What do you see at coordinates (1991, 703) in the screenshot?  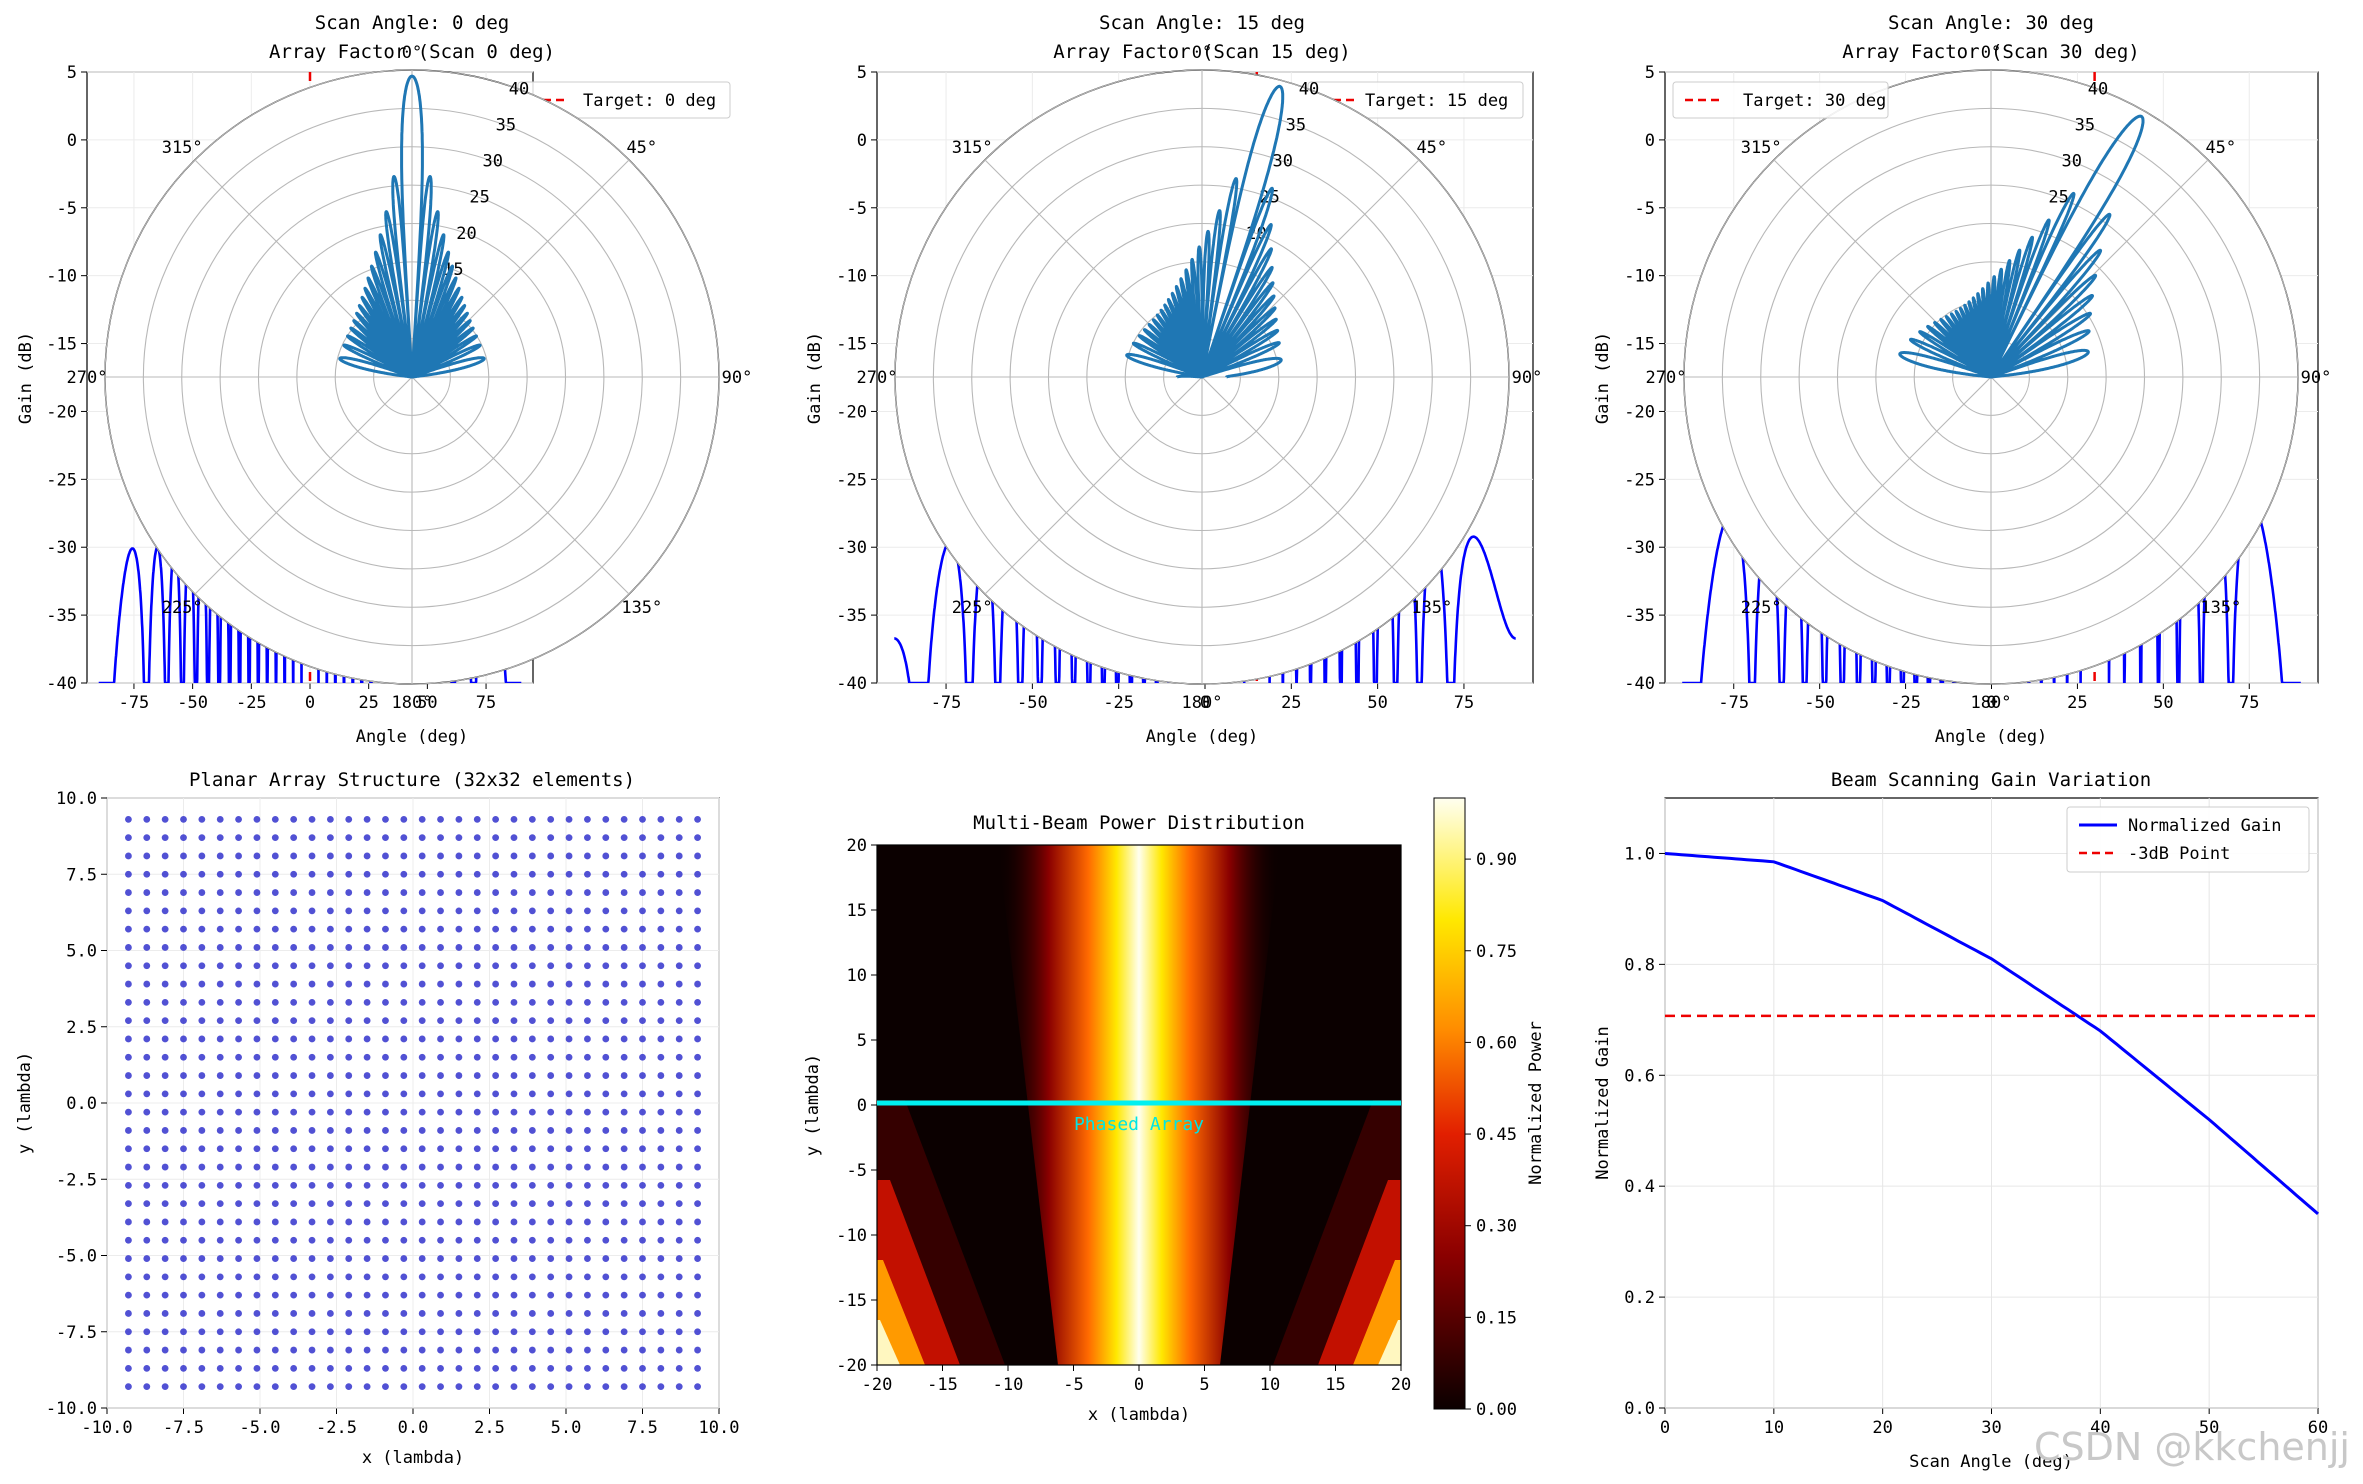 I see `x-tick-label: 0` at bounding box center [1991, 703].